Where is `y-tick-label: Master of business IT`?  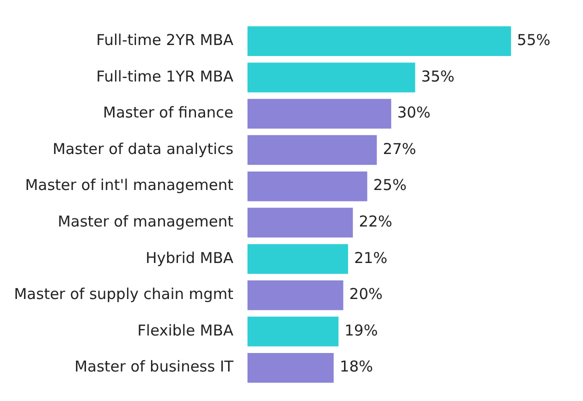
y-tick-label: Master of business IT is located at coordinates (154, 367).